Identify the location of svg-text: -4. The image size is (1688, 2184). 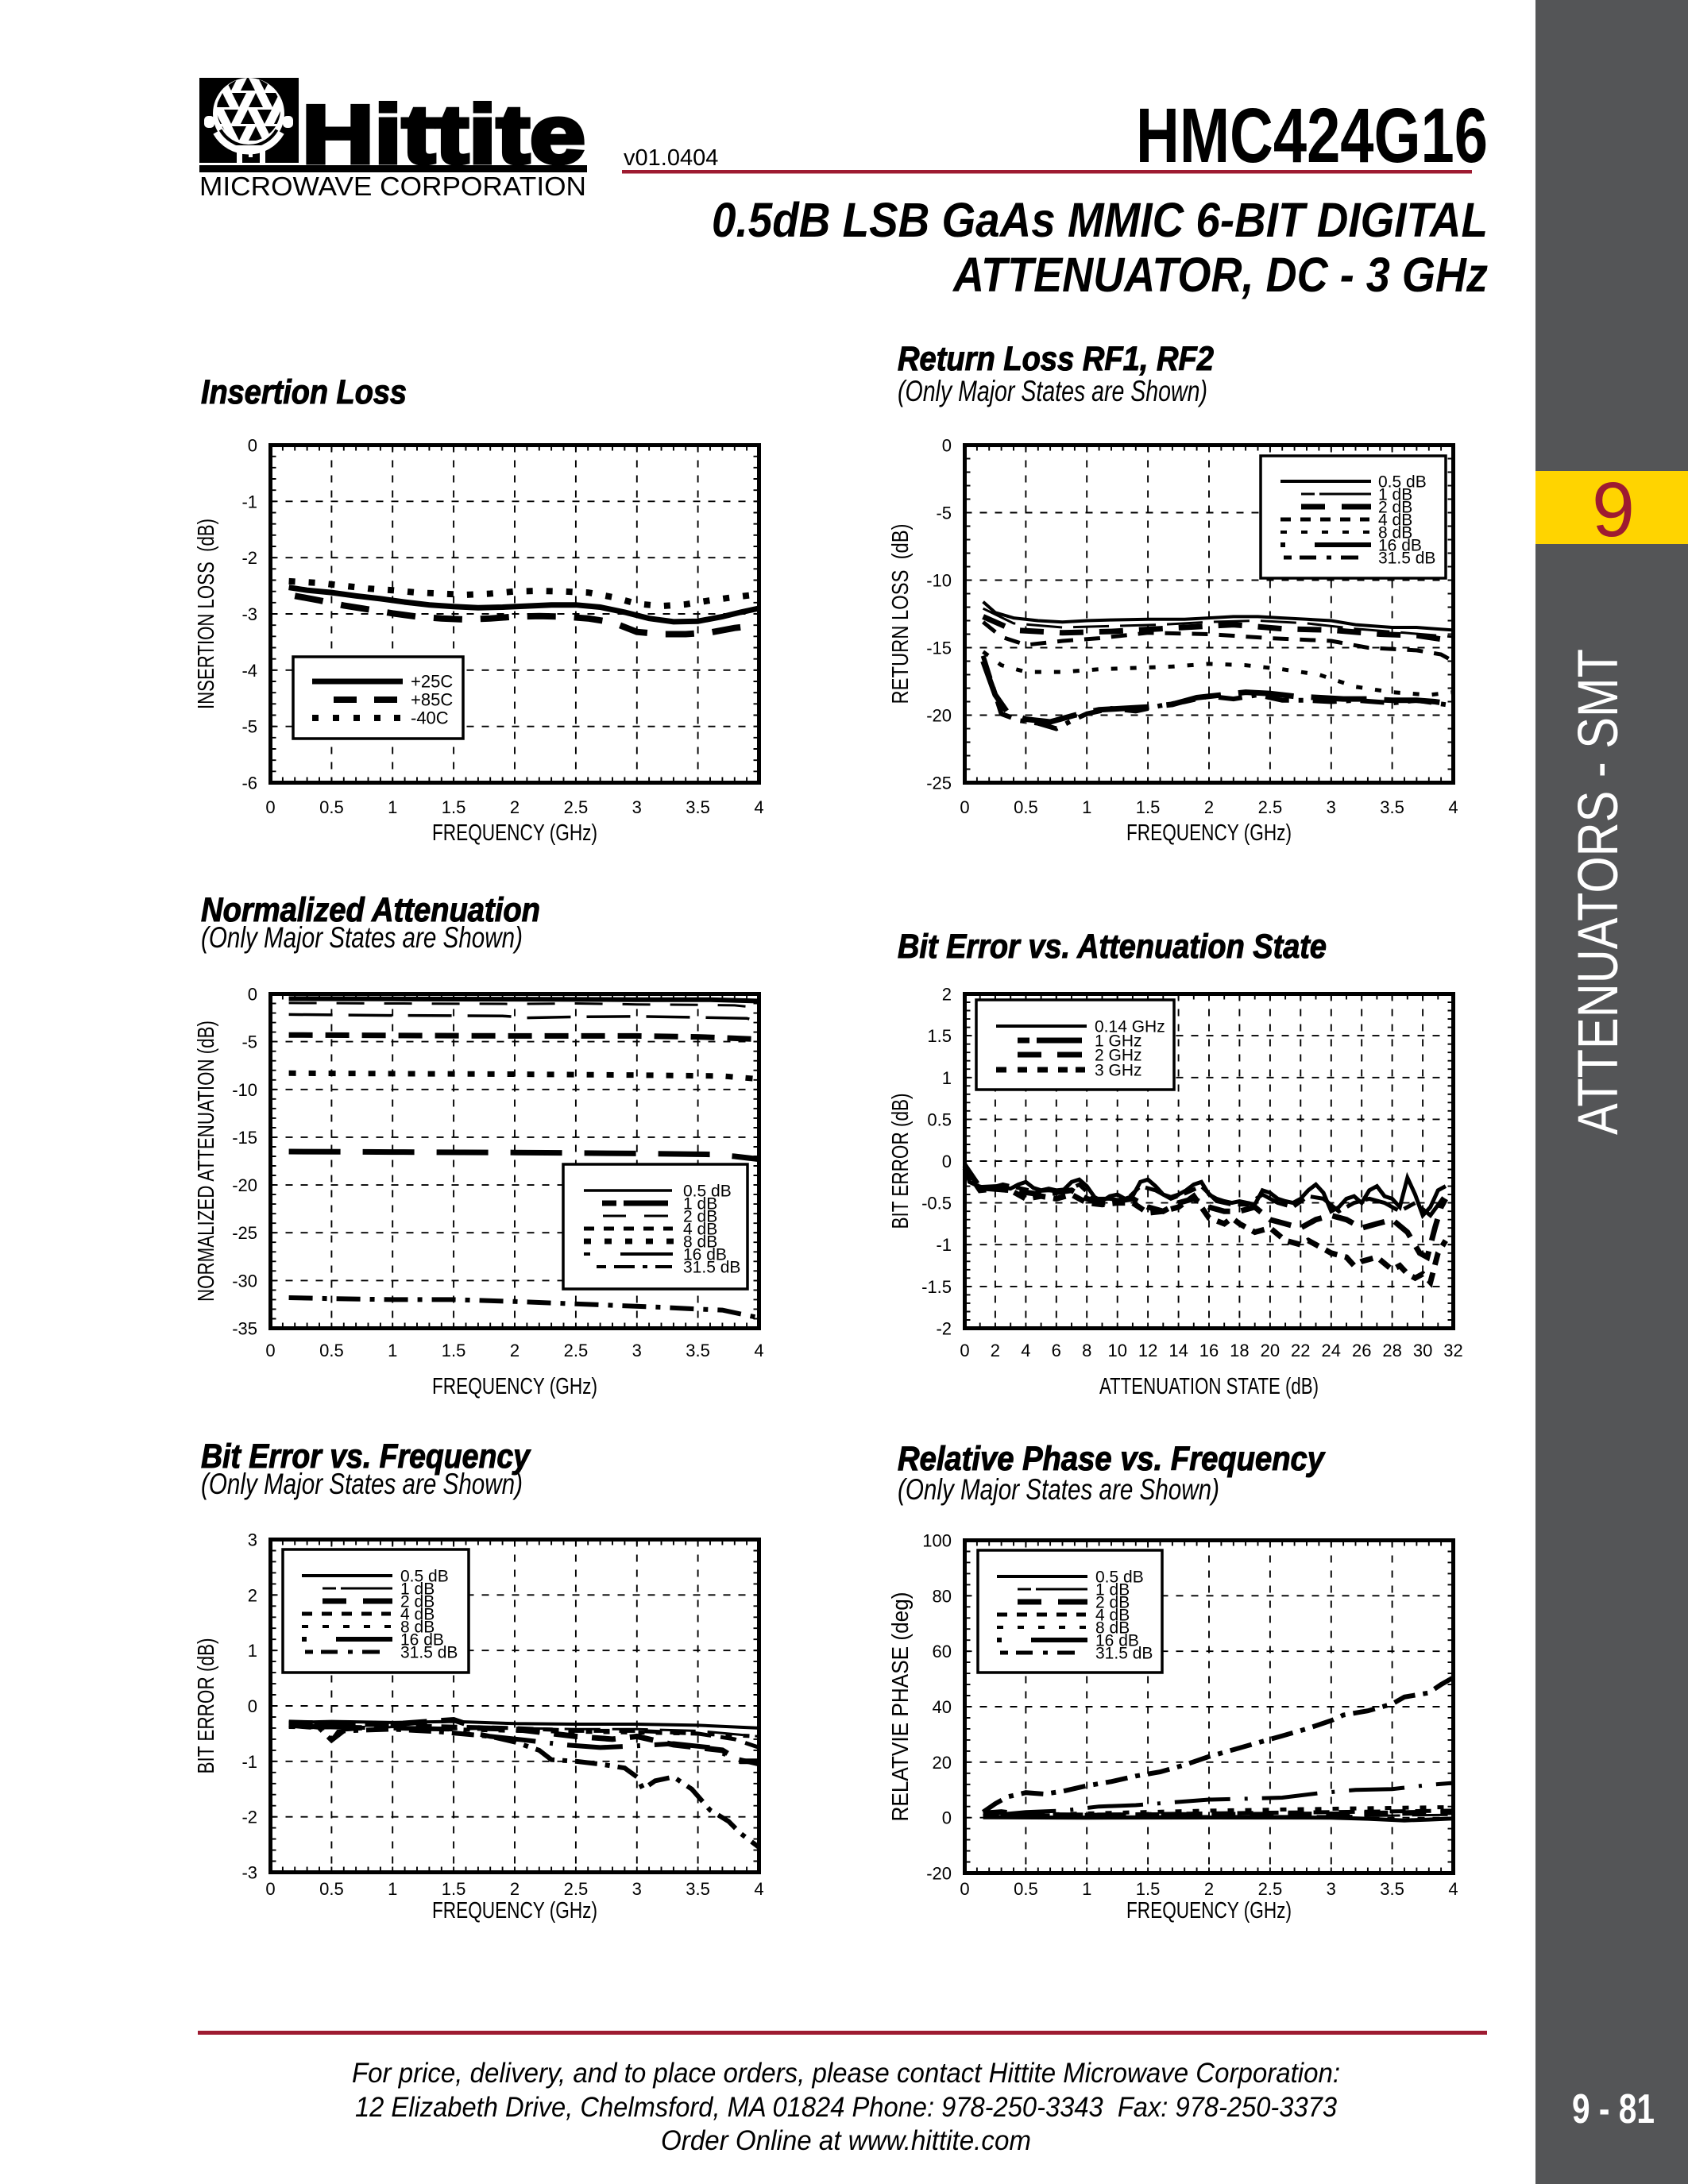
(249, 671).